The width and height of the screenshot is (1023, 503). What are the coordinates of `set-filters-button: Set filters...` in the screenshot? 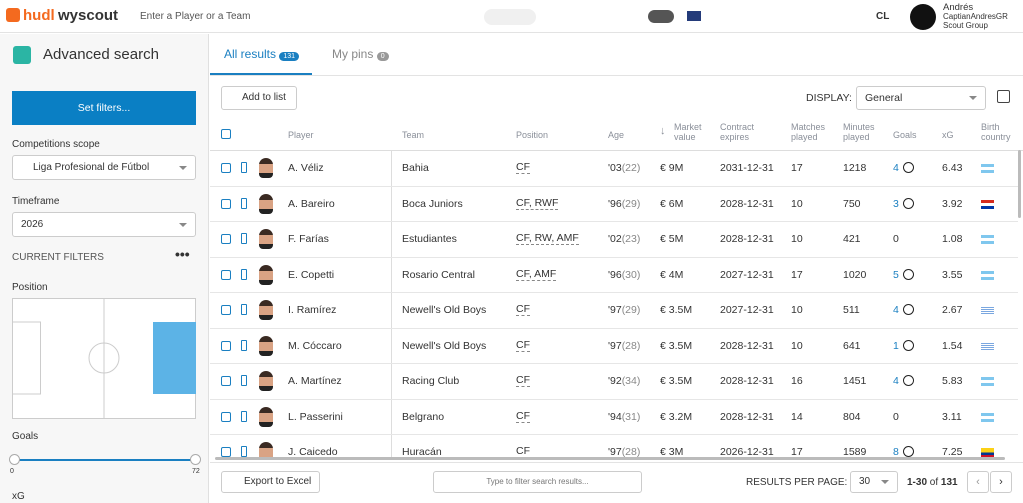 It's located at (104, 108).